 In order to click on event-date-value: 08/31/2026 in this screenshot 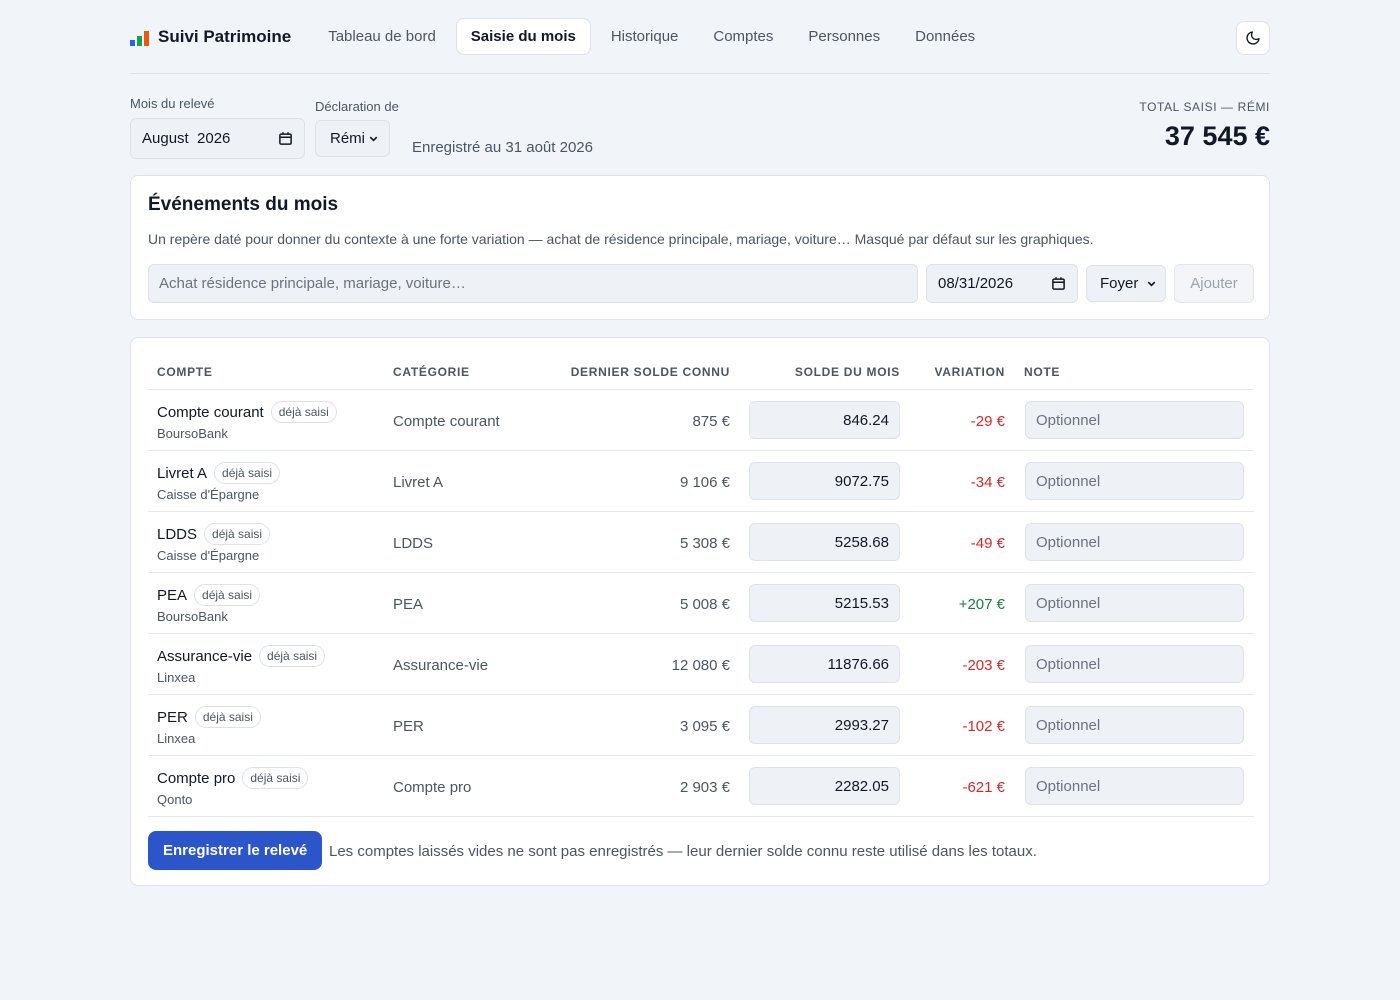, I will do `click(976, 283)`.